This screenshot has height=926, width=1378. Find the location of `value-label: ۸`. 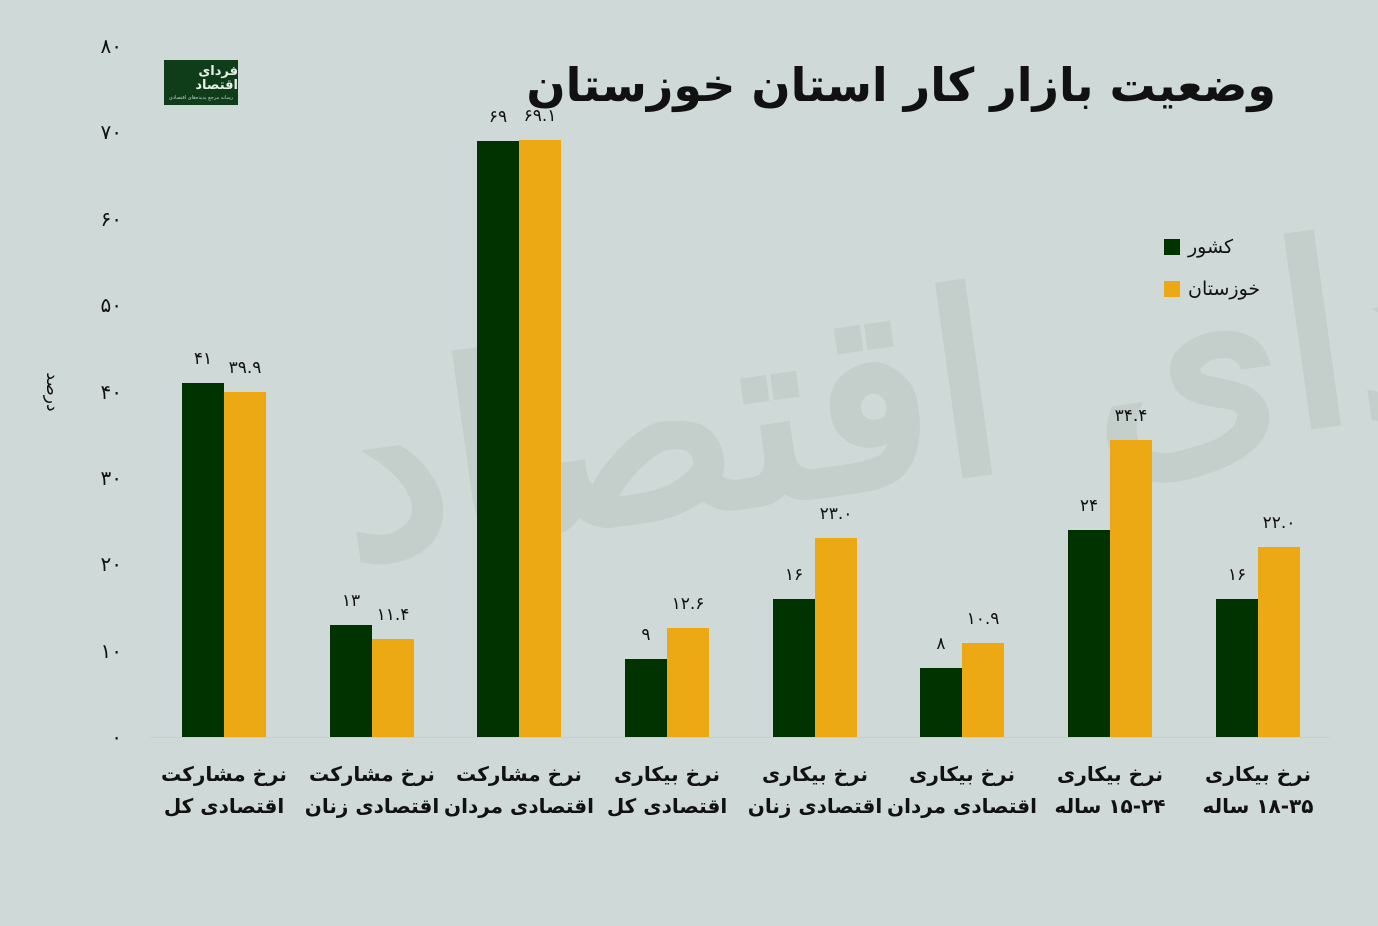

value-label: ۸ is located at coordinates (941, 643).